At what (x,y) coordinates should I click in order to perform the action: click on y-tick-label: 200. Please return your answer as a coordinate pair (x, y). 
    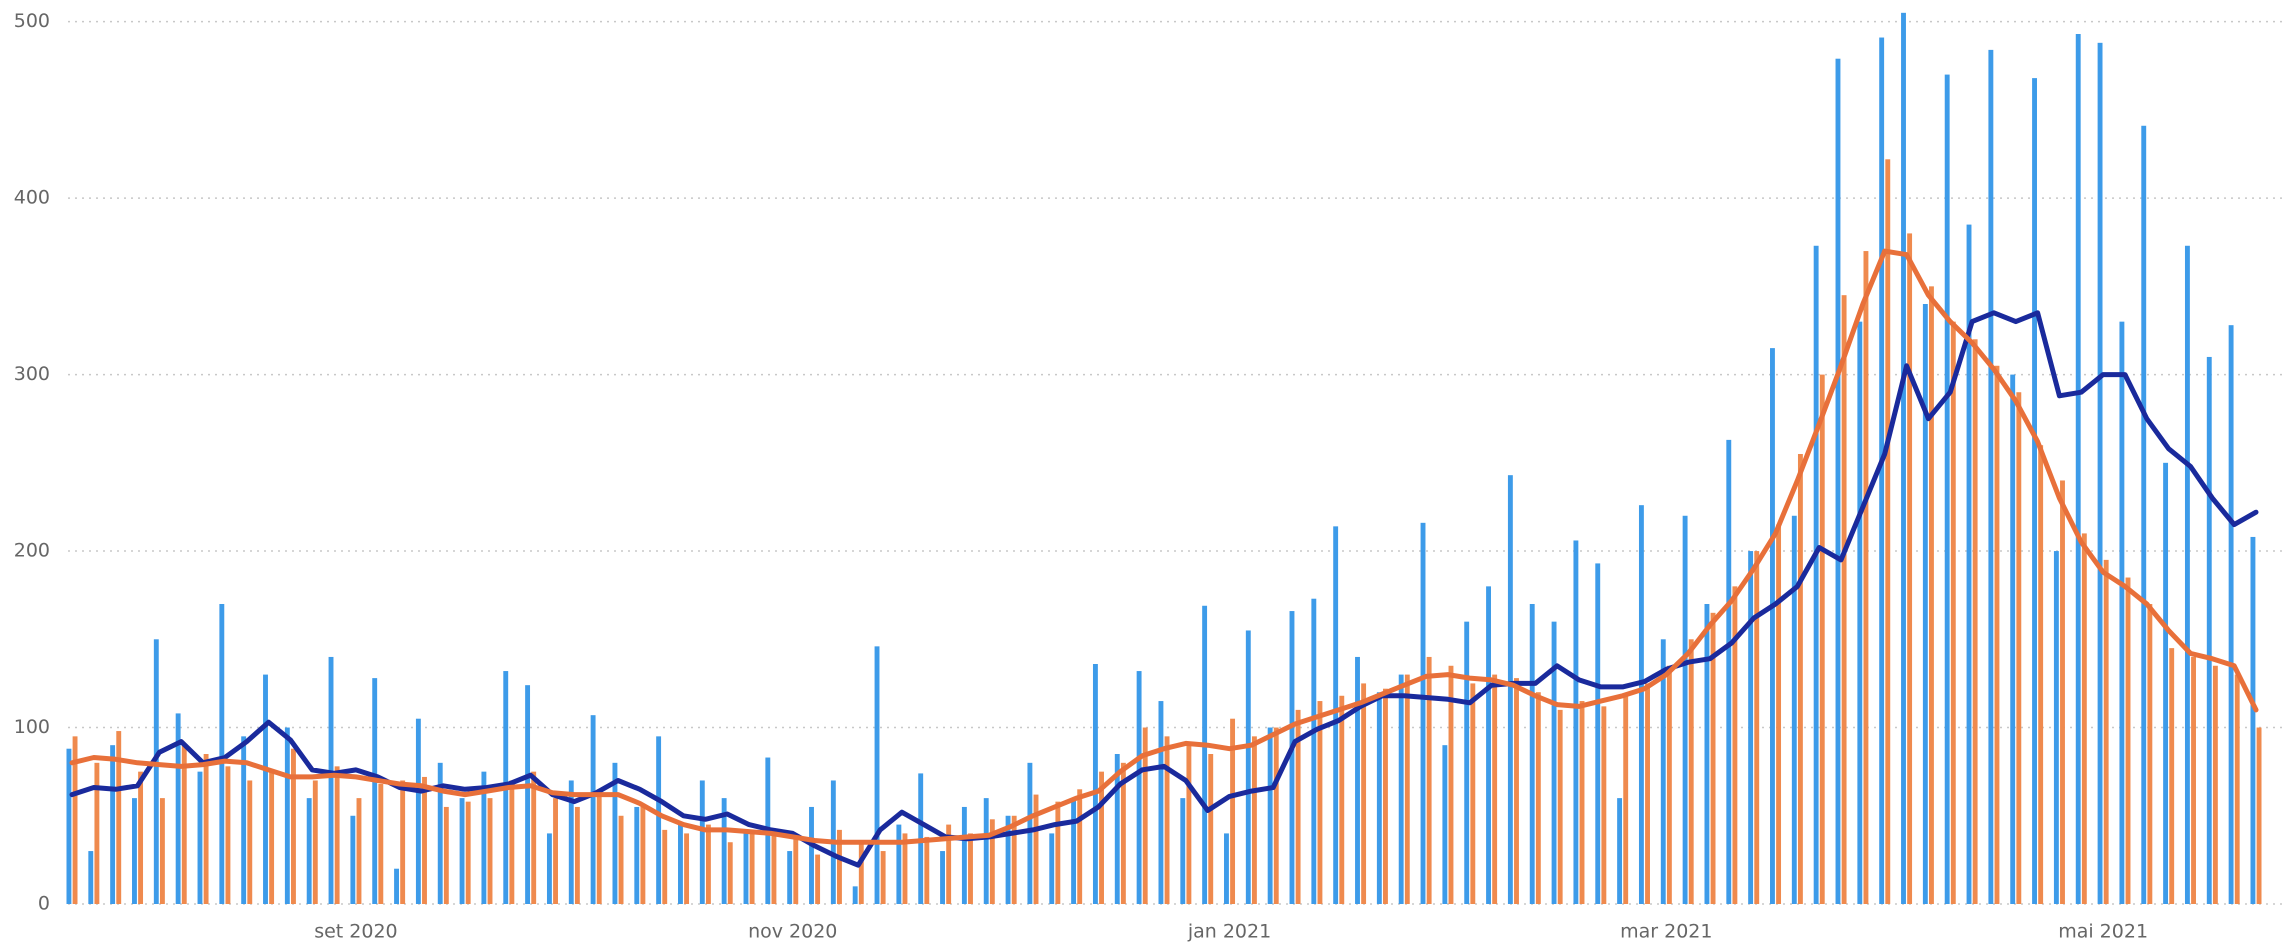
    Looking at the image, I should click on (32, 551).